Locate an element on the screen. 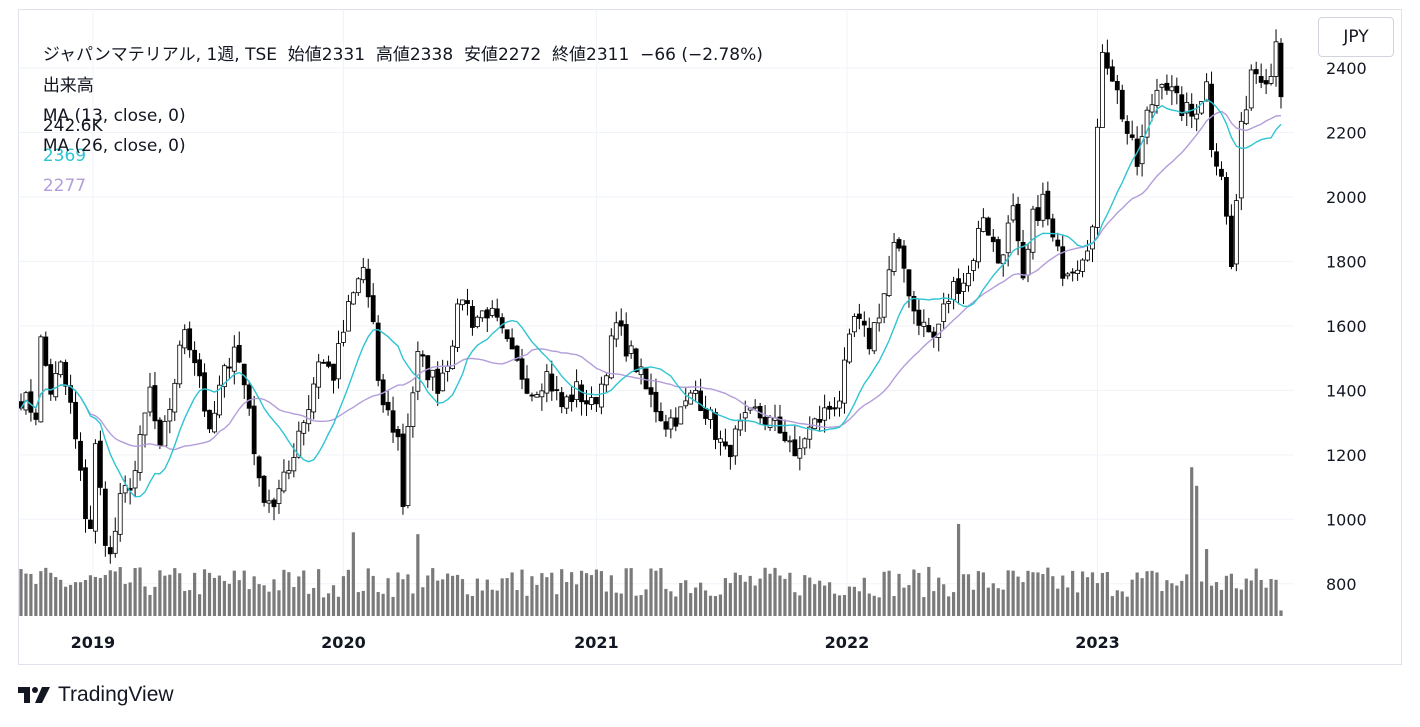 This screenshot has width=1420, height=727. volume-legend: 出来高 242.6K is located at coordinates (67, 96).